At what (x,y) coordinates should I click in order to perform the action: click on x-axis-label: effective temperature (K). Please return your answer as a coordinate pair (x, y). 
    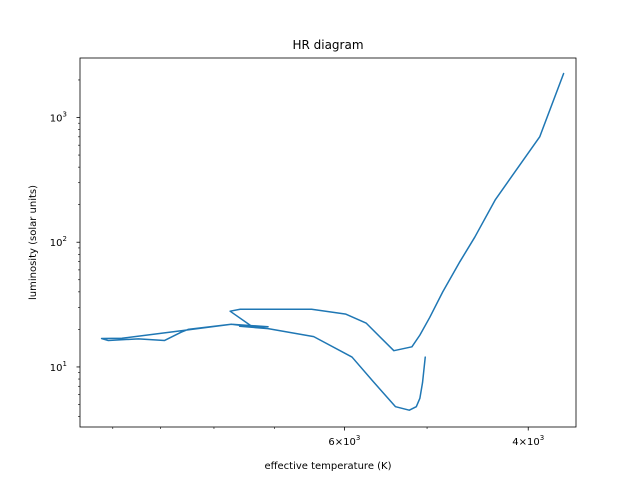
    Looking at the image, I should click on (327, 466).